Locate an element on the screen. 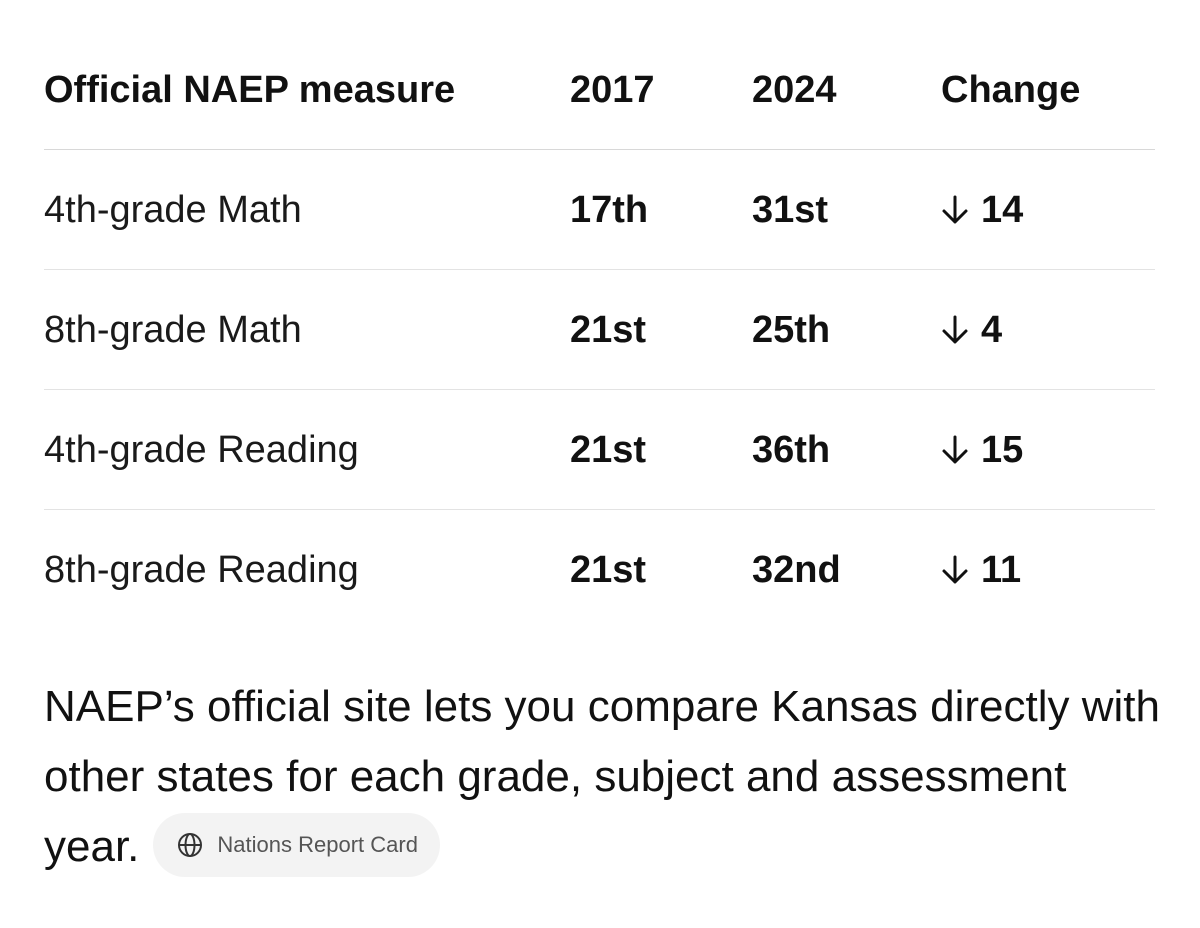 The image size is (1200, 928). row-change: 11 is located at coordinates (1048, 570).